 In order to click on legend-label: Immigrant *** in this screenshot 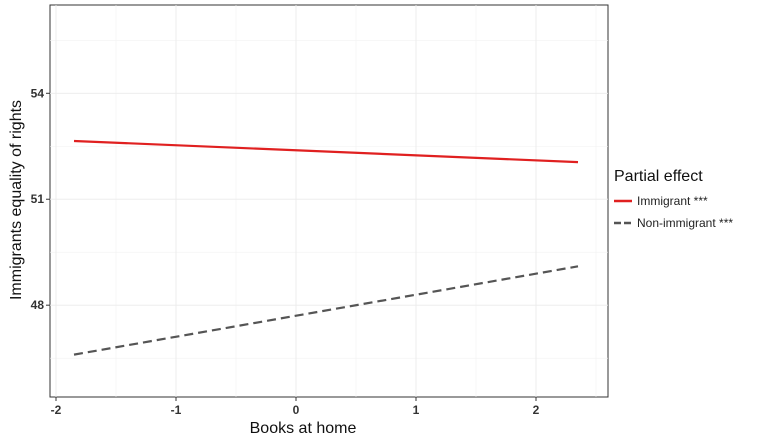, I will do `click(672, 201)`.